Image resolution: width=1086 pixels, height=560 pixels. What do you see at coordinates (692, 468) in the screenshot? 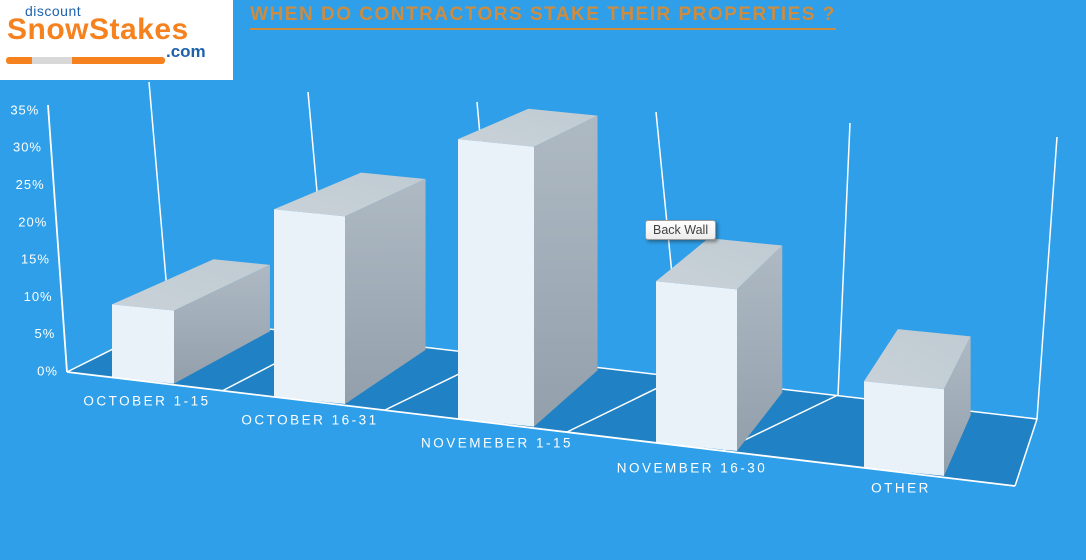
I see `category-label-november-16-30: NOVEMBER 16-30` at bounding box center [692, 468].